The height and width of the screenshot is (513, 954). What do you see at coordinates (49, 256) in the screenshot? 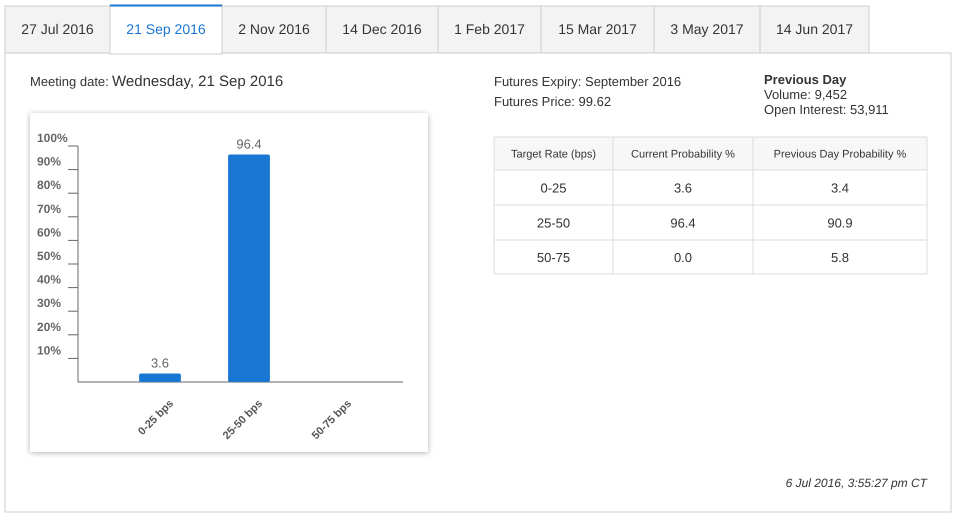
I see `y-tick-label: 50%` at bounding box center [49, 256].